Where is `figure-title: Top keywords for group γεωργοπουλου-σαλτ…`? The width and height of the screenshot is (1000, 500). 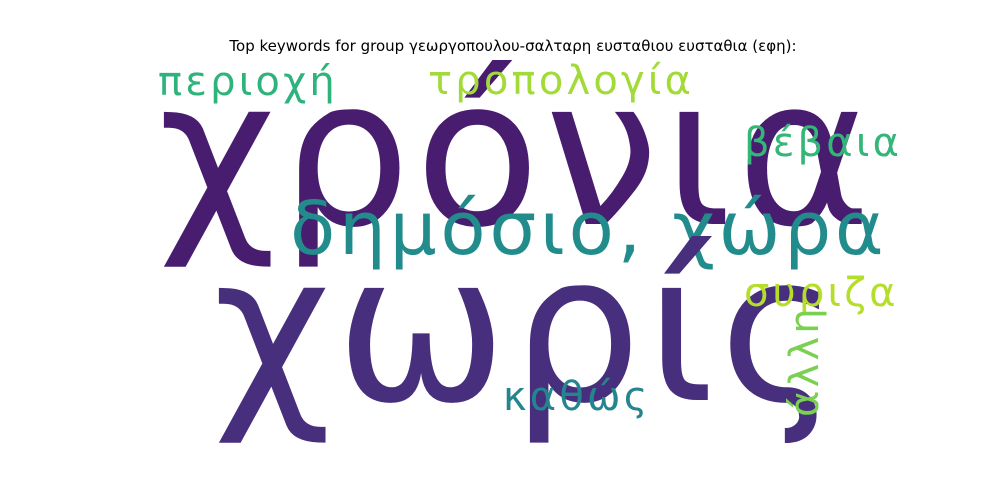
figure-title: Top keywords for group γεωργοπουλου-σαλτ… is located at coordinates (513, 46).